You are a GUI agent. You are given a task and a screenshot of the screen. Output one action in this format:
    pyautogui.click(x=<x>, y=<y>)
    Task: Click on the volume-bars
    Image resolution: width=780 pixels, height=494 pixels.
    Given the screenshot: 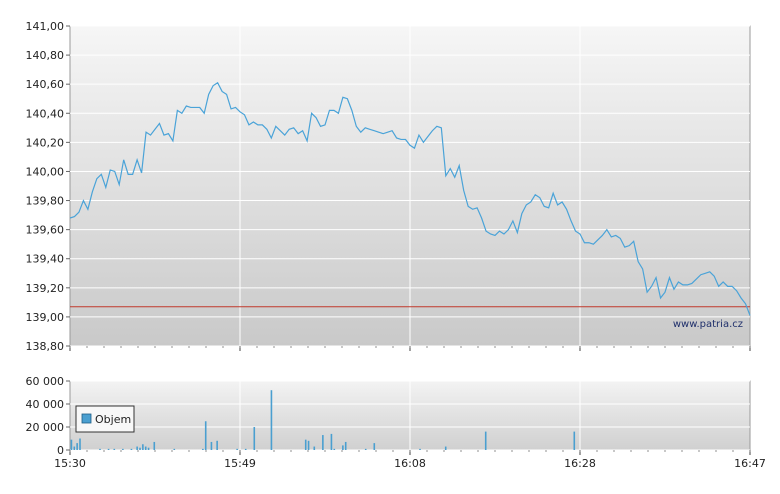 What is the action you would take?
    pyautogui.click(x=323, y=420)
    